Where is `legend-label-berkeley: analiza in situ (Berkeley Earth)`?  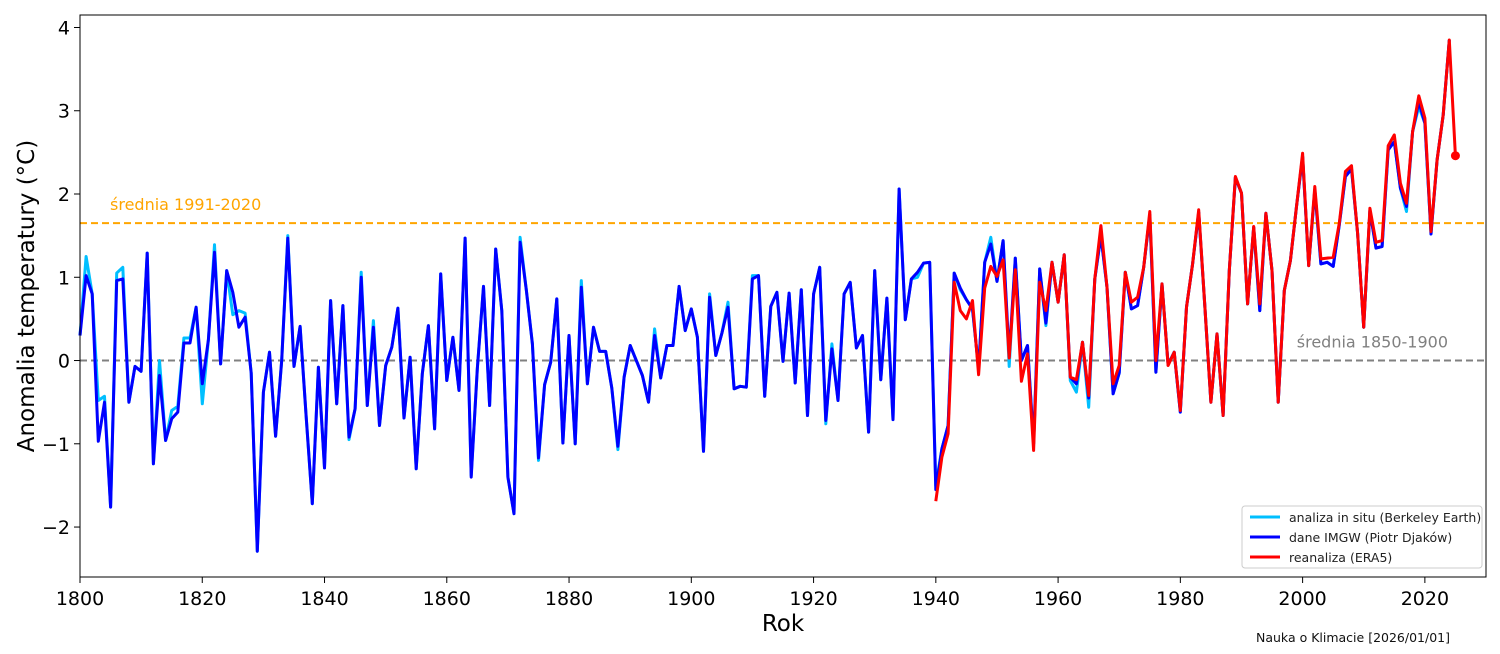 legend-label-berkeley: analiza in situ (Berkeley Earth) is located at coordinates (1385, 517).